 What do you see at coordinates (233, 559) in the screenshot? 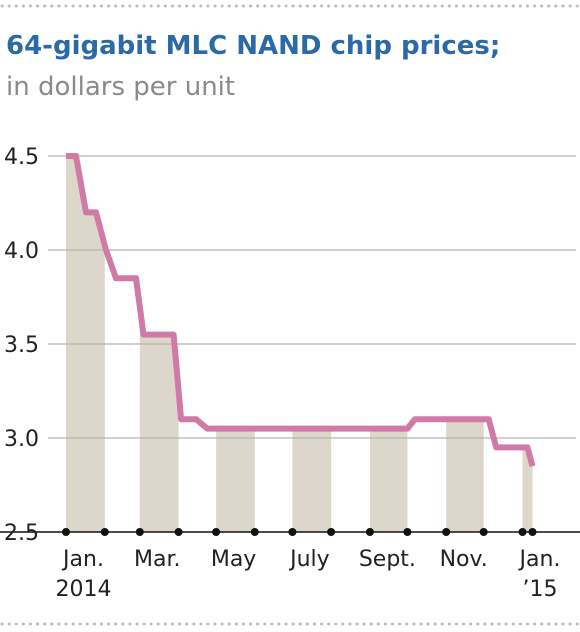
I see `x-tick-label: May` at bounding box center [233, 559].